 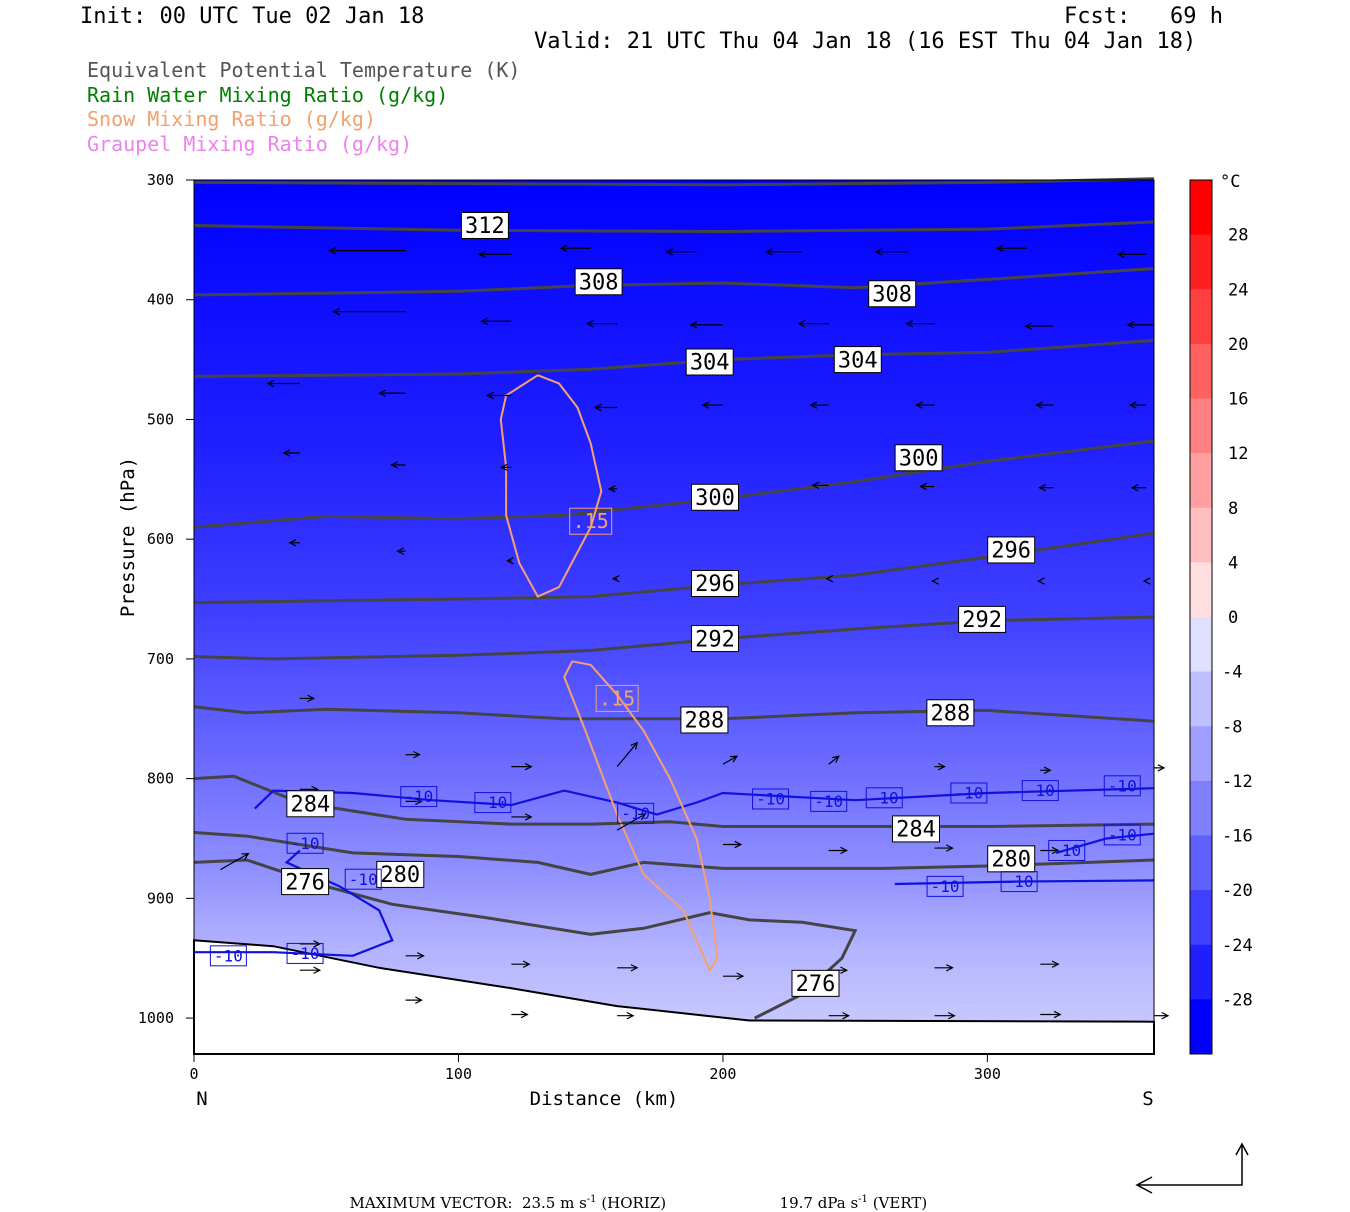 I want to click on y-tick-label: 400, so click(x=160, y=300).